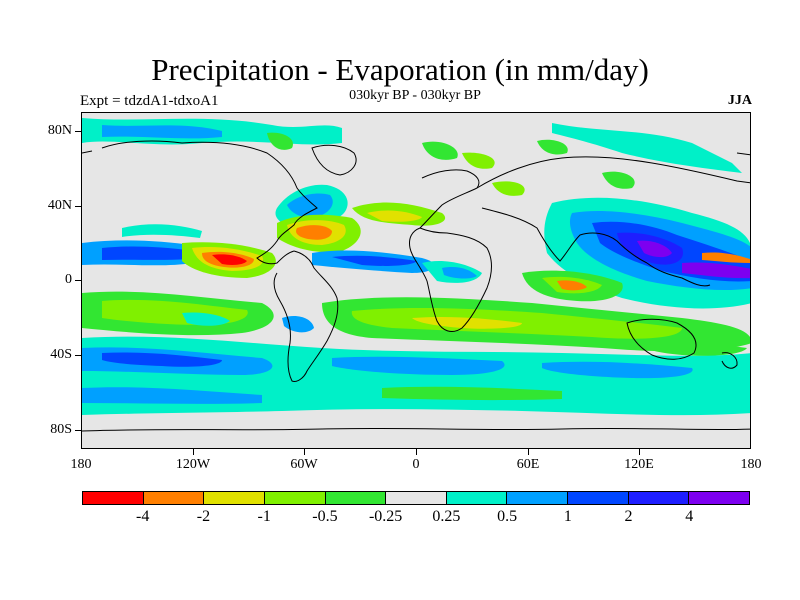 This screenshot has height=600, width=800. I want to click on colorbar-label: -0.5, so click(325, 516).